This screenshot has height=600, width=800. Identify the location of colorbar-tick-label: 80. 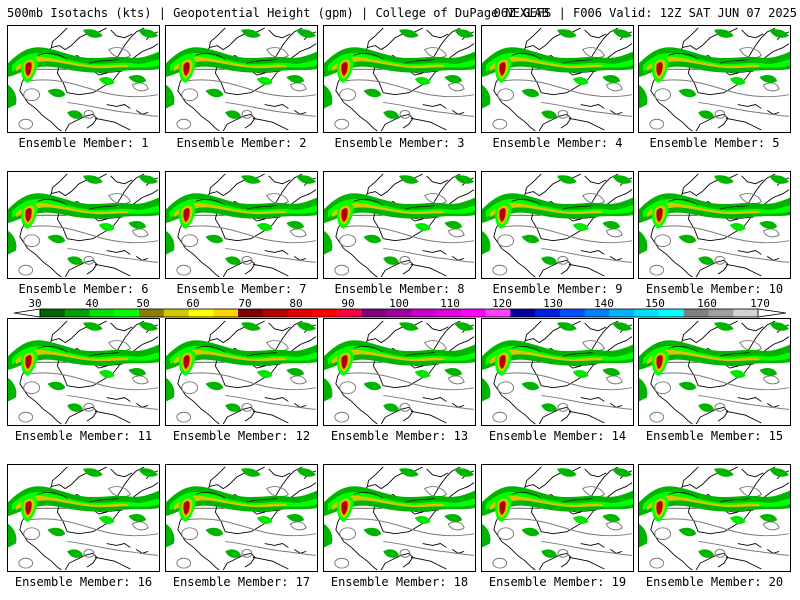
(295, 303).